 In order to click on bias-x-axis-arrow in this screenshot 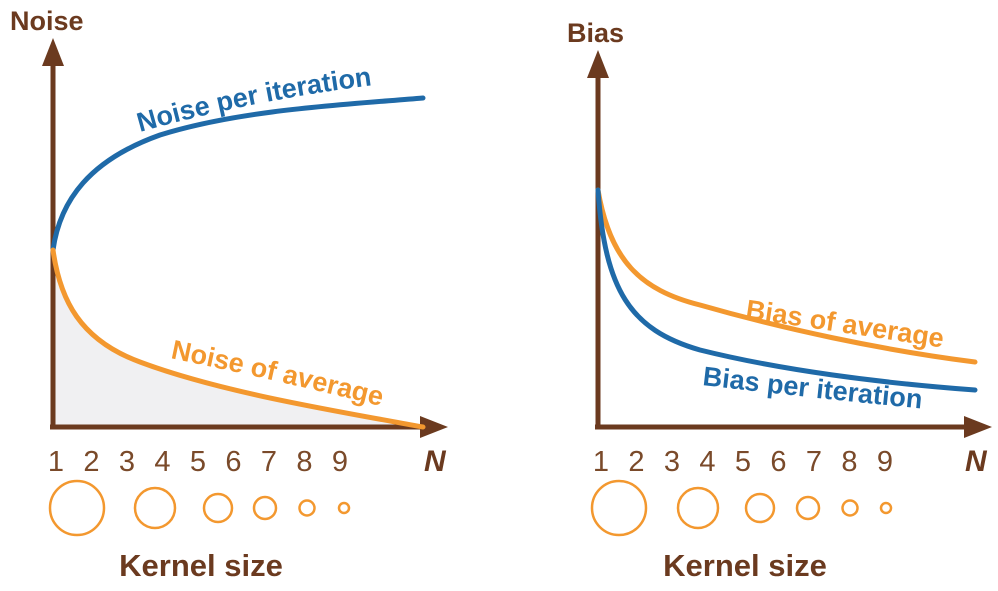, I will do `click(978, 427)`.